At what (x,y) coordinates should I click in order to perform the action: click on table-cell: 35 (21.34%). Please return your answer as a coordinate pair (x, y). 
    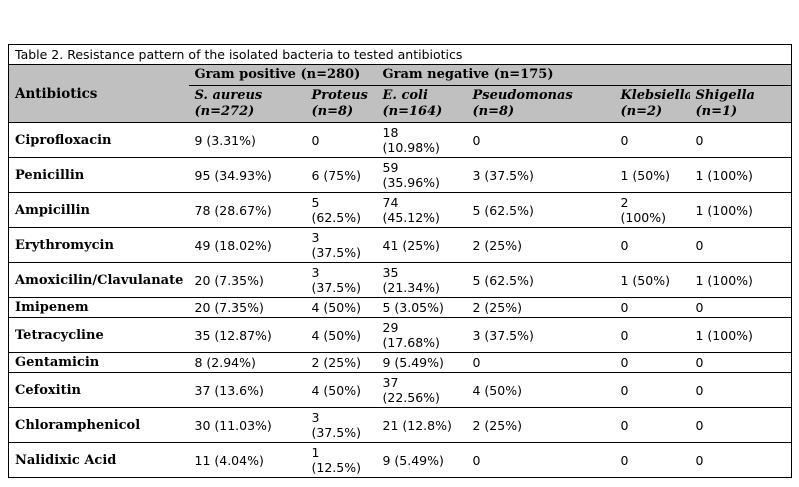
    Looking at the image, I should click on (421, 280).